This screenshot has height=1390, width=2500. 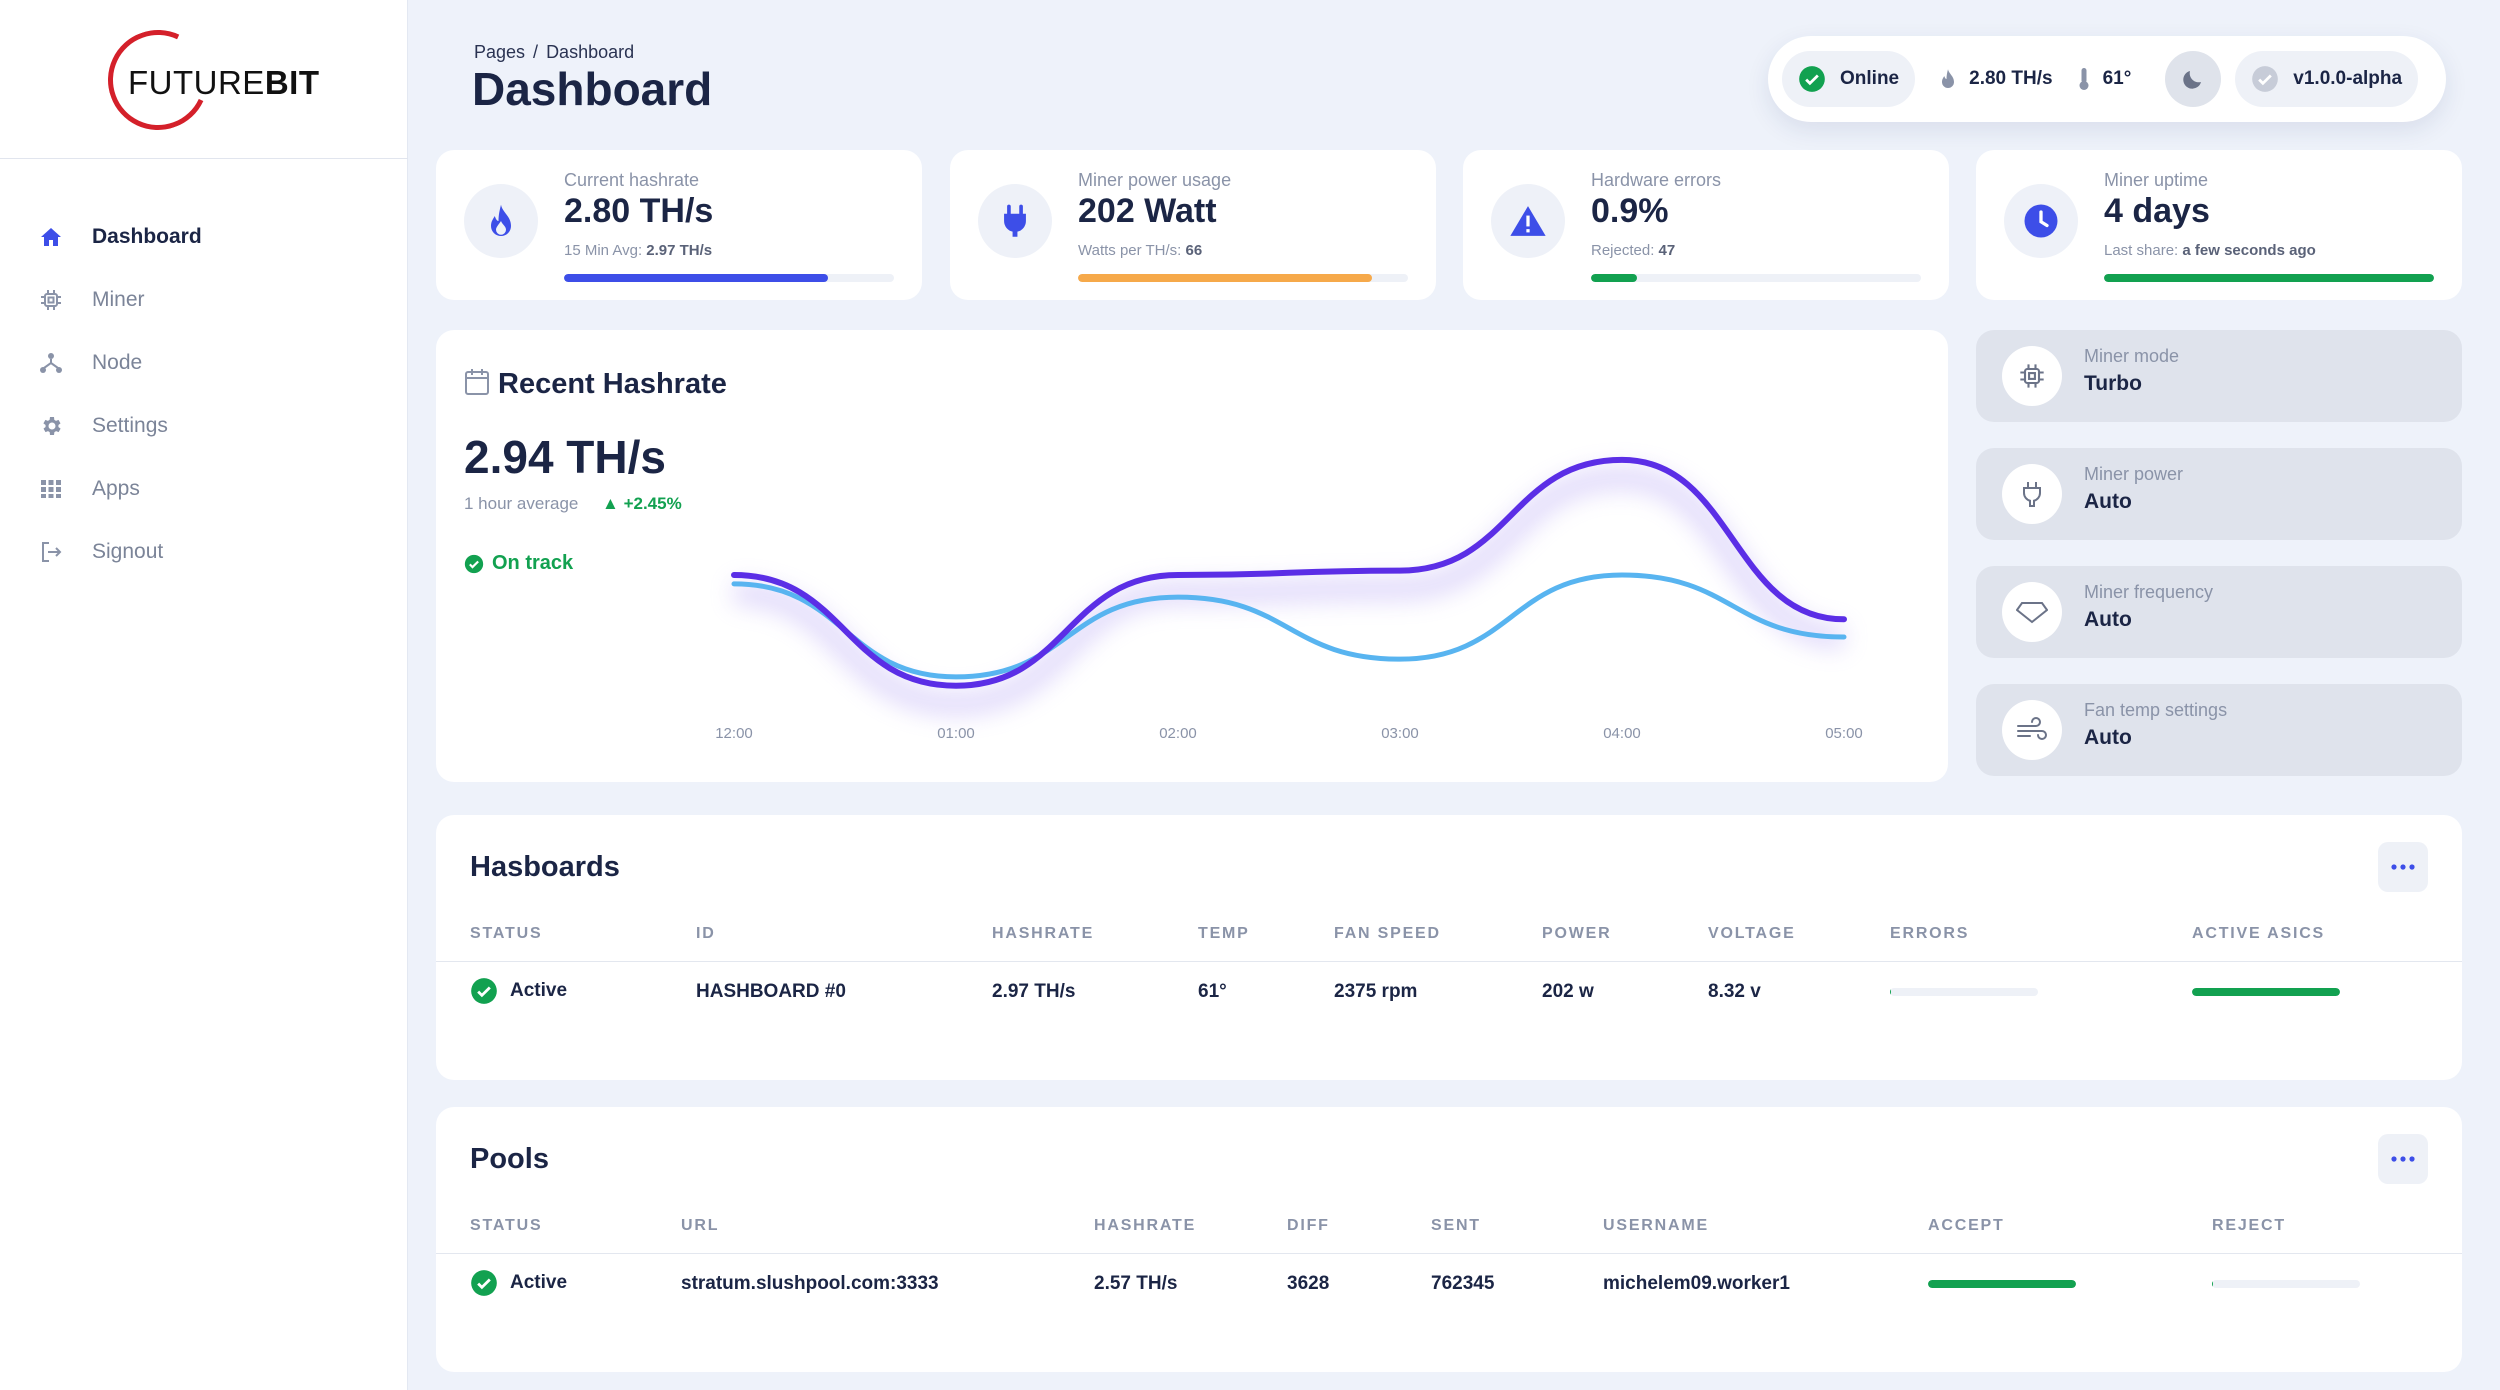 I want to click on signout-icon, so click(x=51, y=552).